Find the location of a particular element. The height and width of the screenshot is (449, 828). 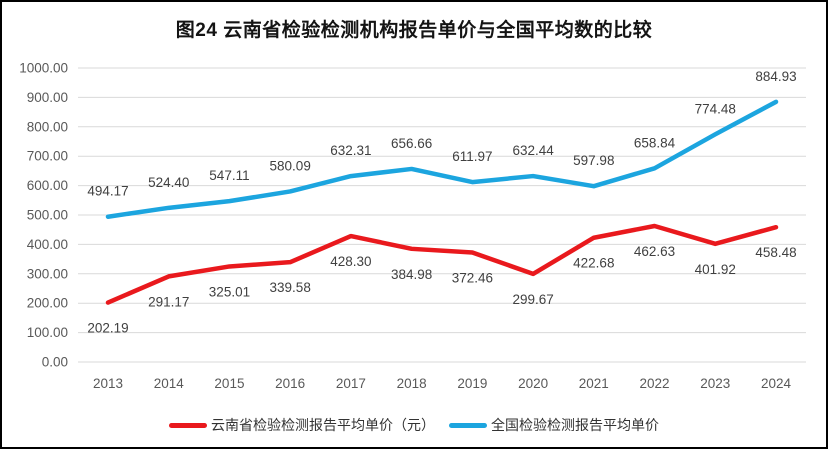

data-label: 658.84 is located at coordinates (655, 142).